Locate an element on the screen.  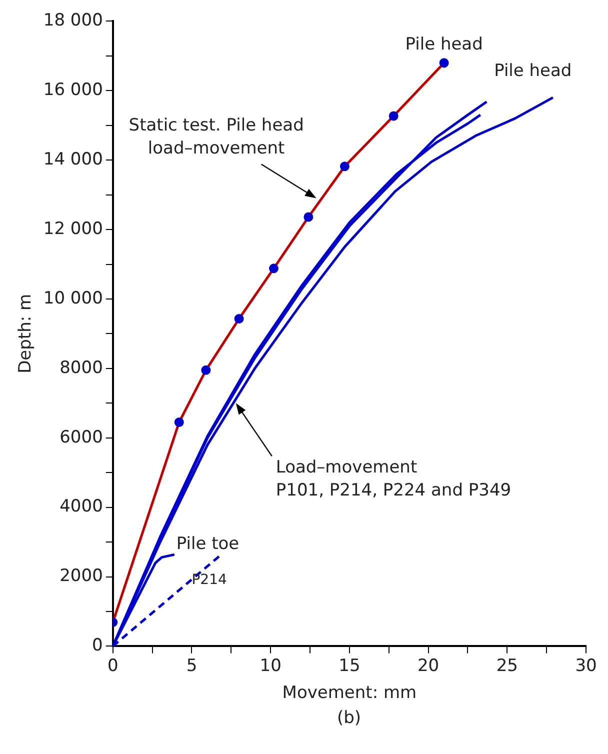
y-tick-label: 16 000 is located at coordinates (73, 90).